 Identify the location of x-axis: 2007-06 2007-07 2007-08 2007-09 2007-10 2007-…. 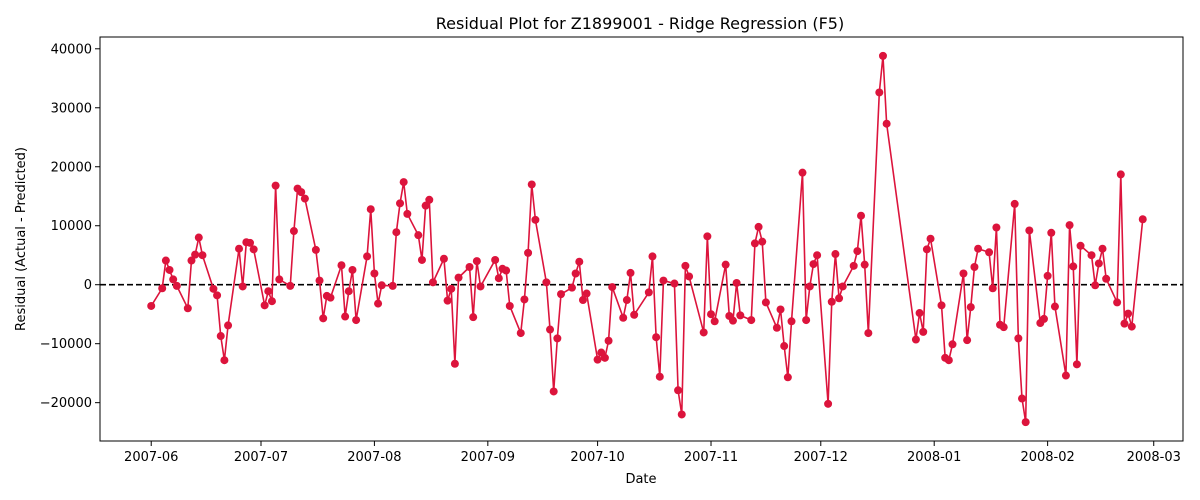
(652, 453).